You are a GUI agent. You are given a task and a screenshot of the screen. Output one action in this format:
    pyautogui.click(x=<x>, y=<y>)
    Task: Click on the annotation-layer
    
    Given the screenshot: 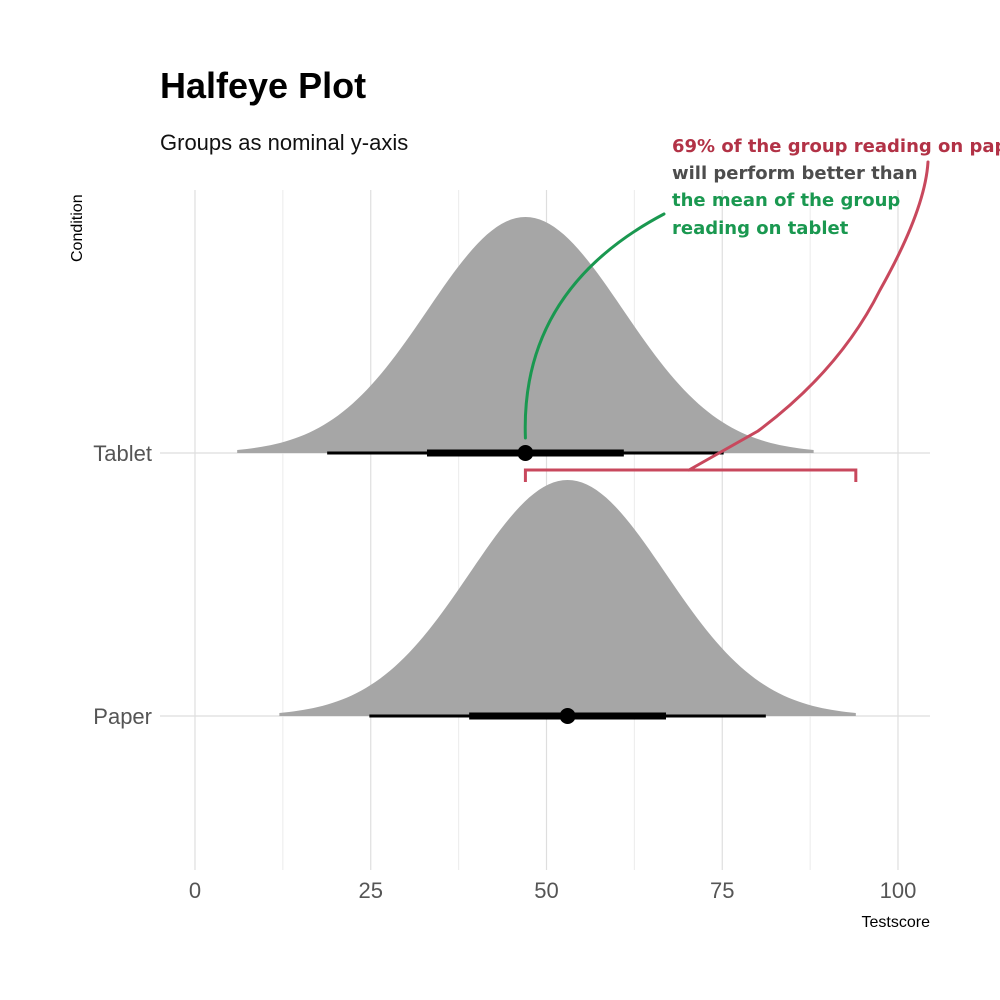 What is the action you would take?
    pyautogui.click(x=726, y=321)
    